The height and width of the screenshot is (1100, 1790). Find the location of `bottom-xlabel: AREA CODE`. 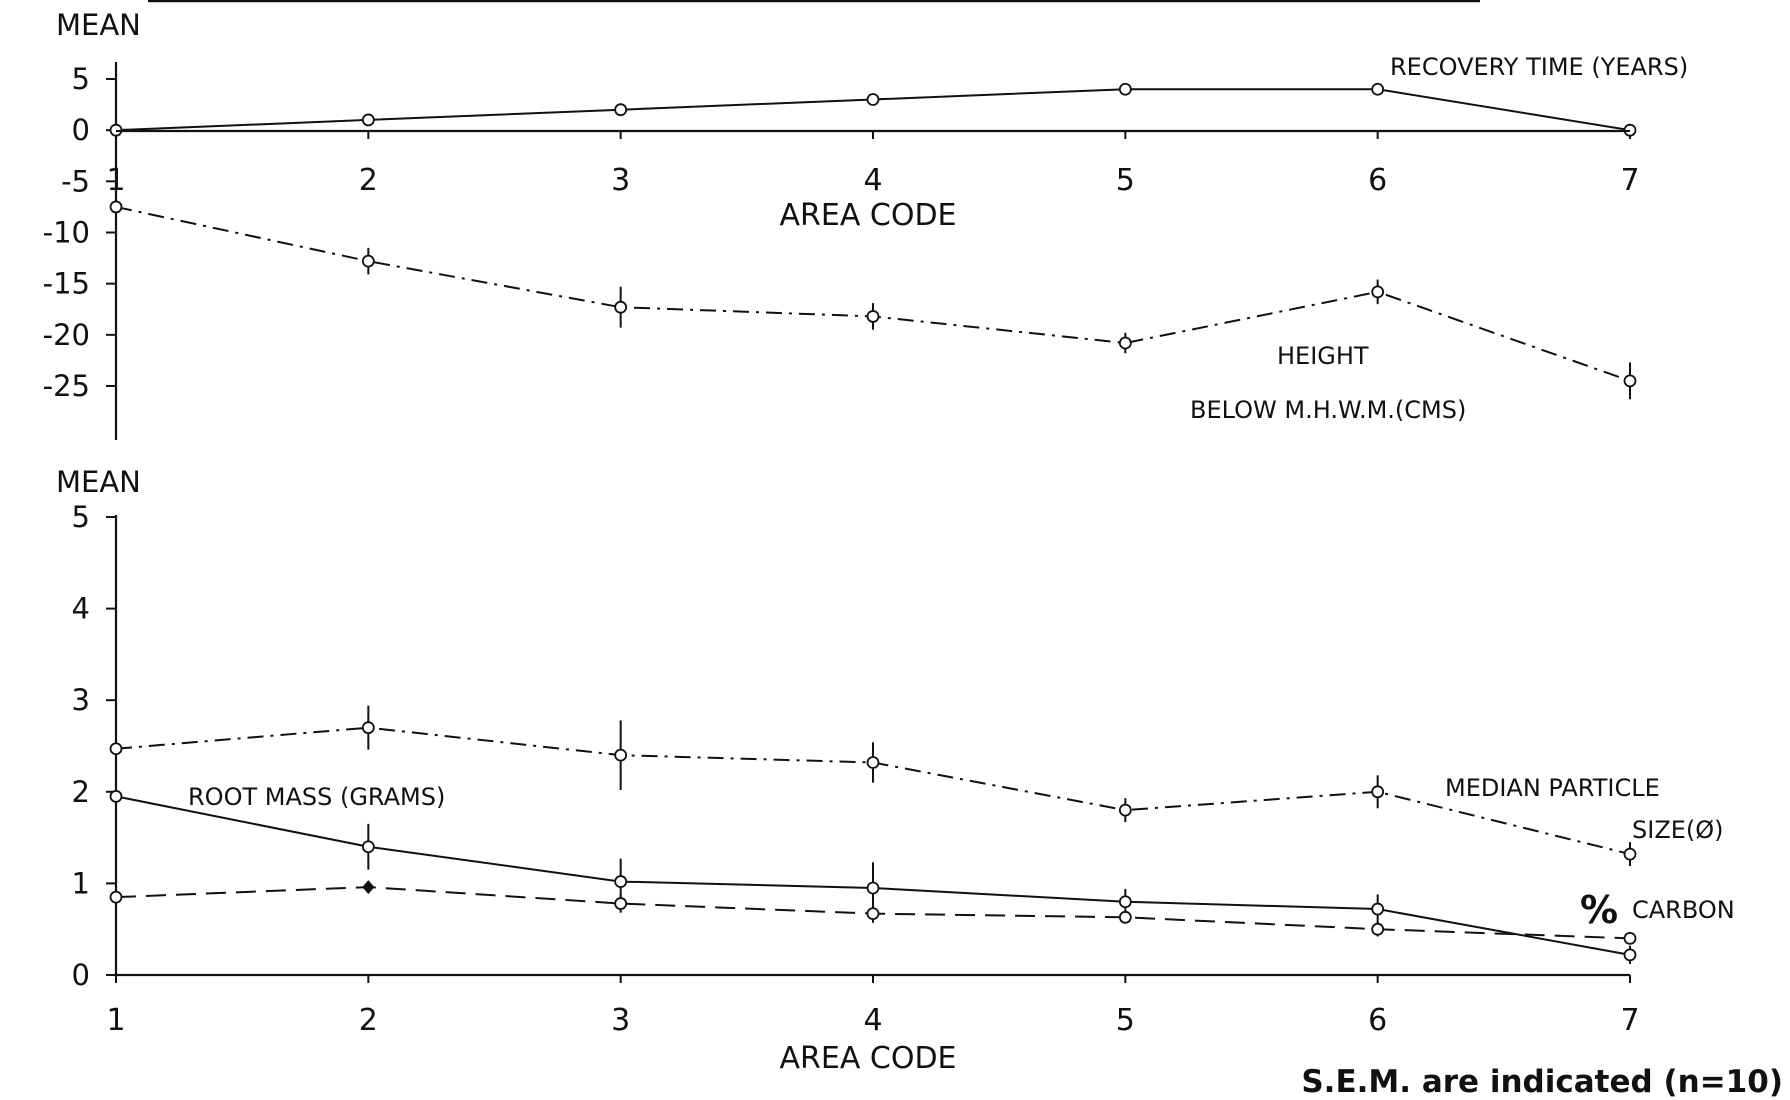

bottom-xlabel: AREA CODE is located at coordinates (868, 1058).